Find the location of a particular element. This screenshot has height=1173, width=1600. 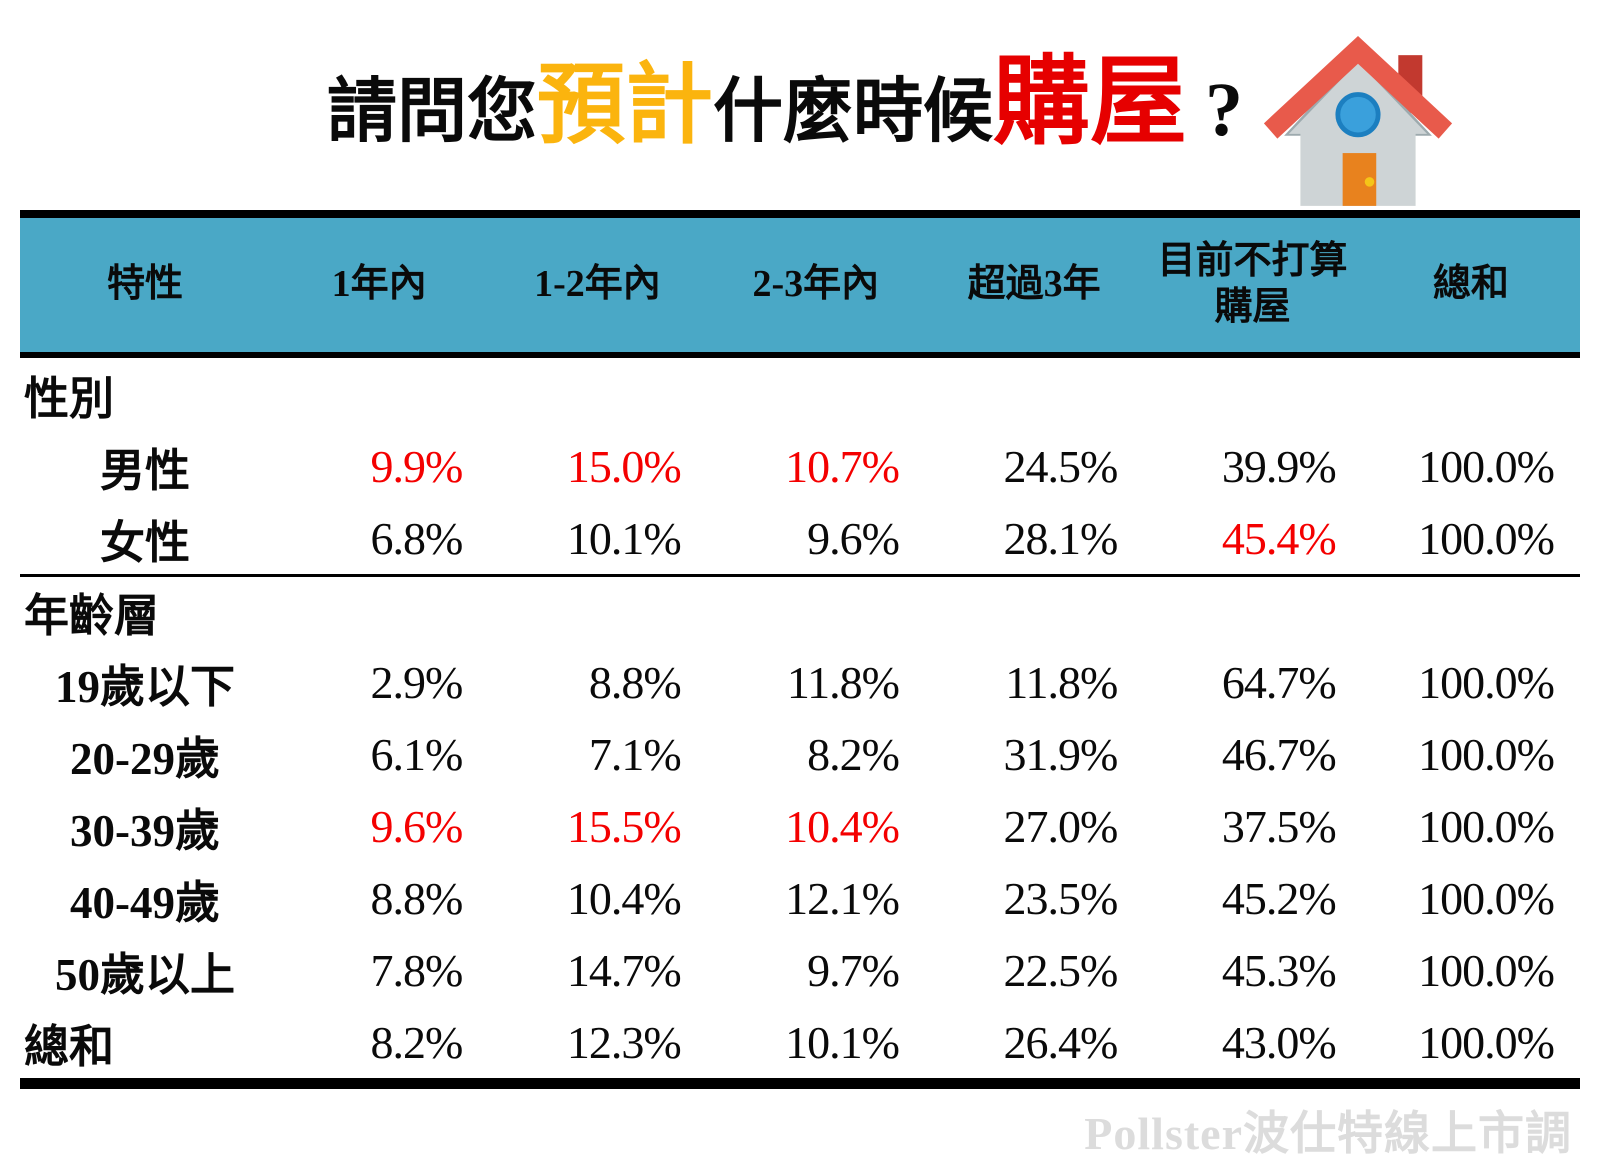

col-header-1-2-years: 1-2年內 is located at coordinates (597, 284).